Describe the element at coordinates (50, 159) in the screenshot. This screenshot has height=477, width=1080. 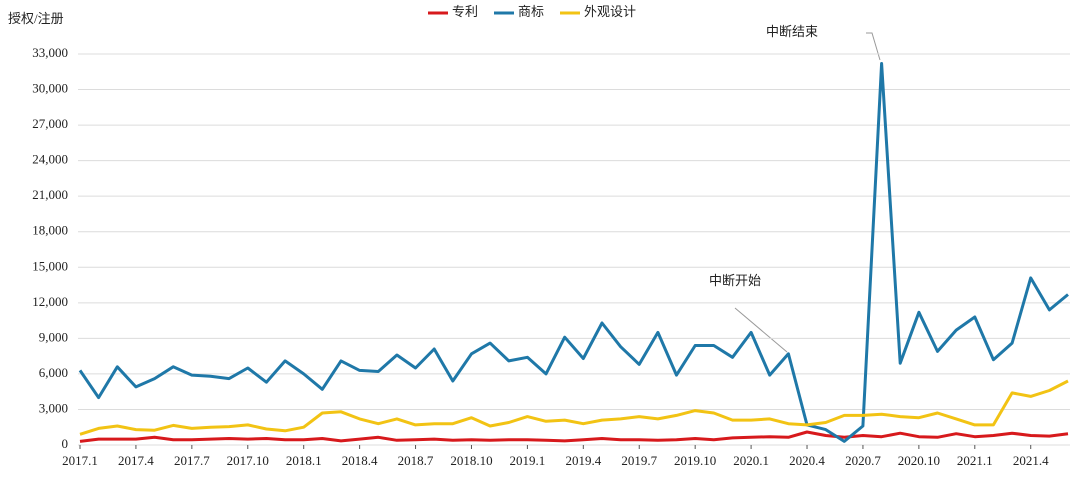
I see `y-tick-label: 24,000` at that location.